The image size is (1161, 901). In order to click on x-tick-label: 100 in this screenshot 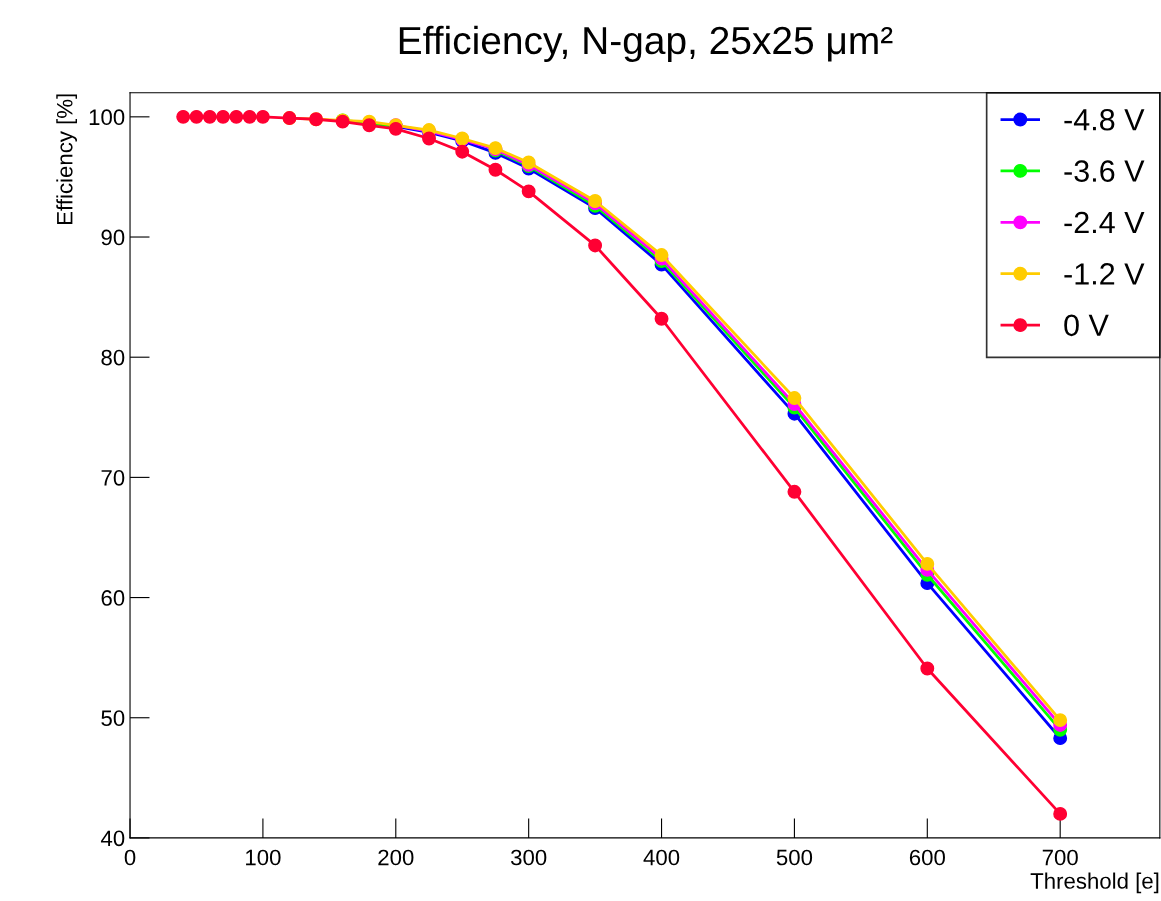, I will do `click(263, 857)`.